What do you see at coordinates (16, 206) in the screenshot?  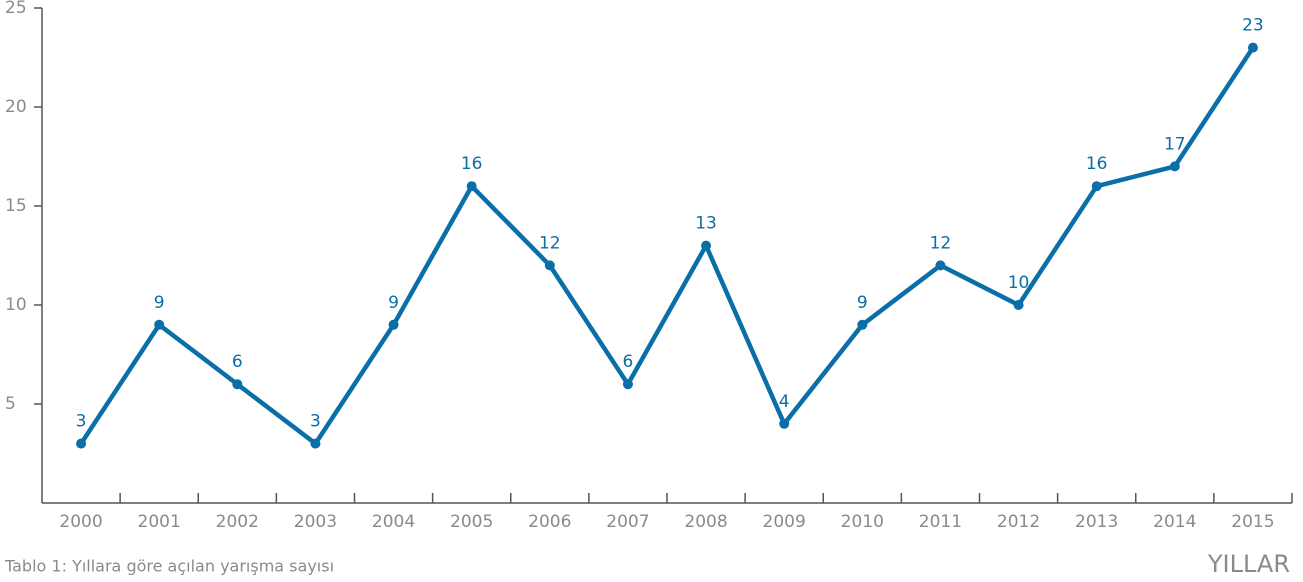 I see `y-tick-label: 15` at bounding box center [16, 206].